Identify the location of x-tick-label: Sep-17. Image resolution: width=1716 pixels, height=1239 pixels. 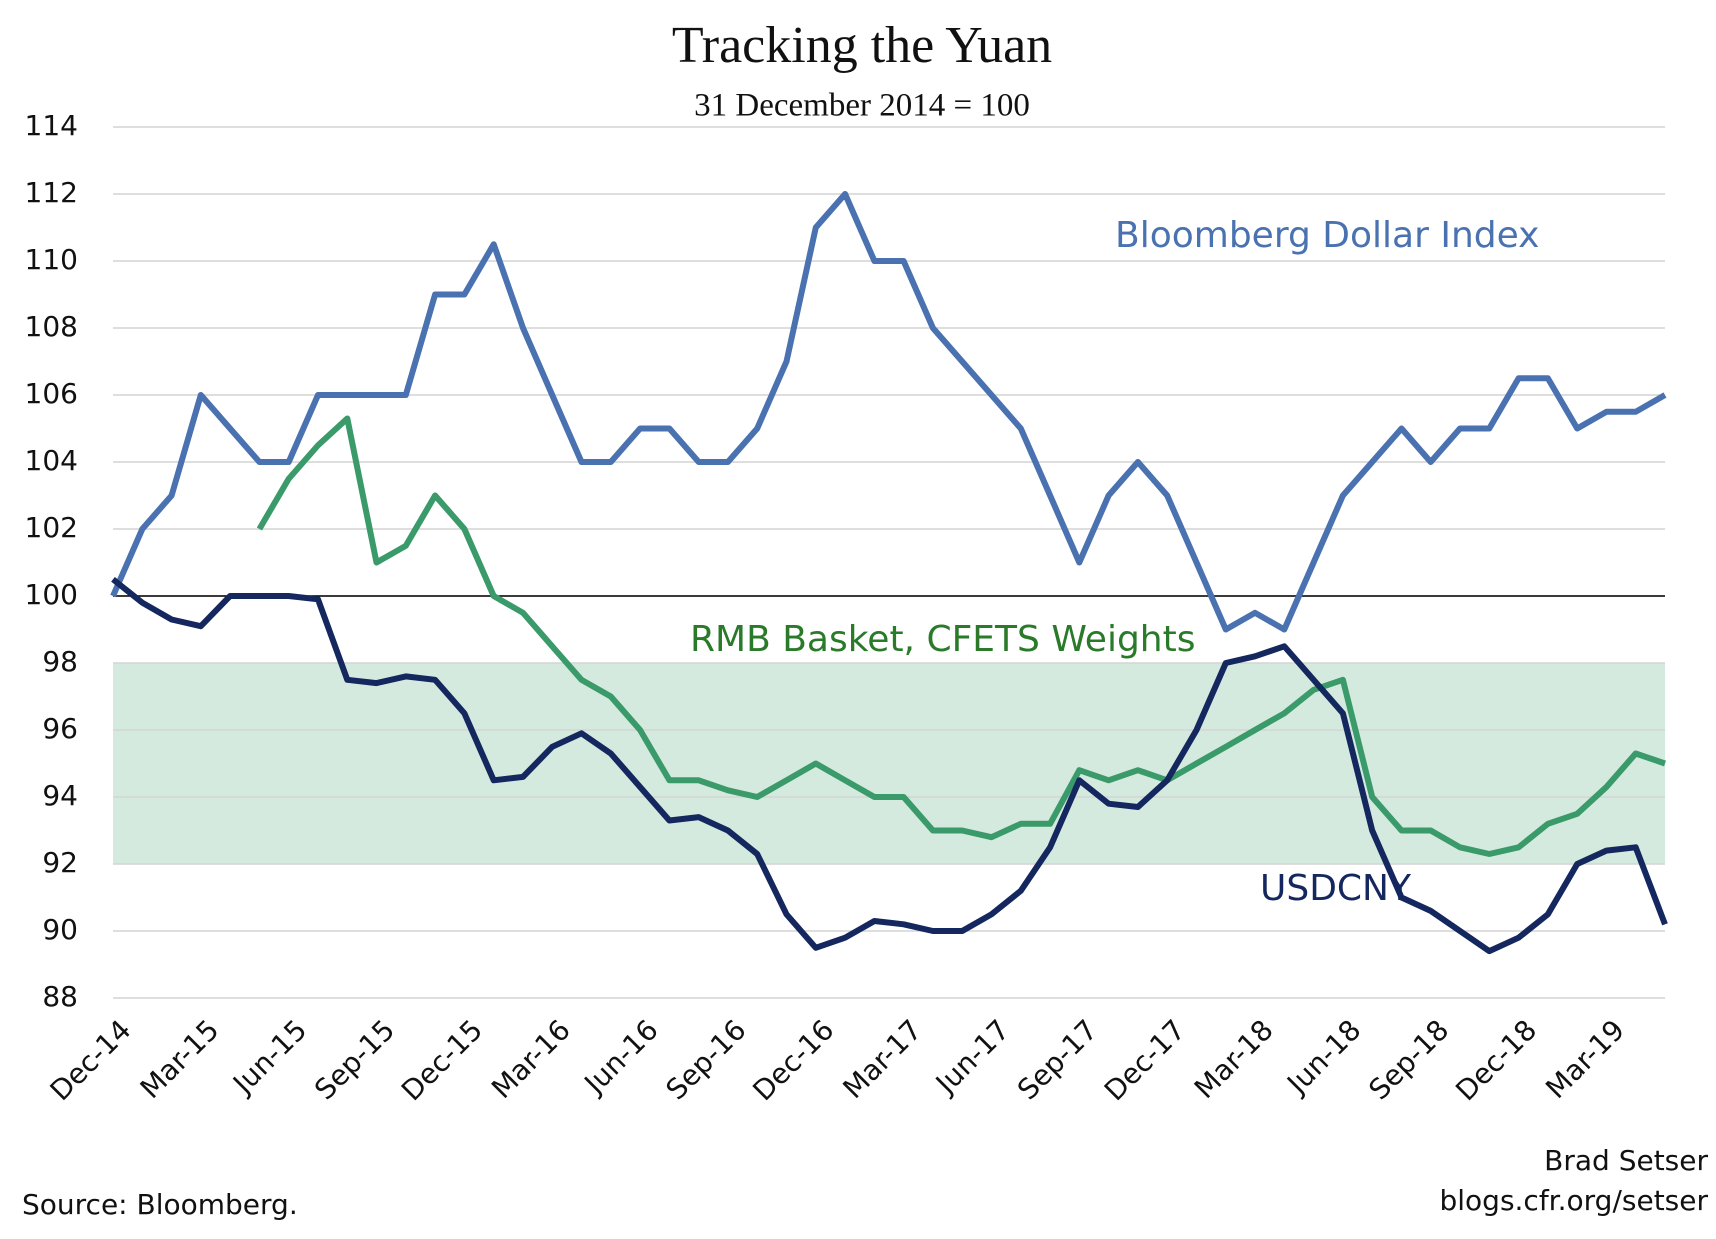
(1057, 1059).